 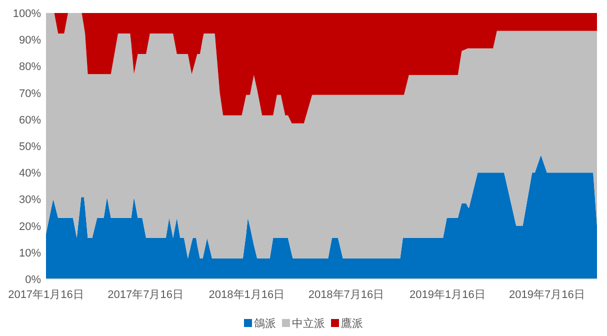 What do you see at coordinates (30, 120) in the screenshot?
I see `y-tick-label: 60%` at bounding box center [30, 120].